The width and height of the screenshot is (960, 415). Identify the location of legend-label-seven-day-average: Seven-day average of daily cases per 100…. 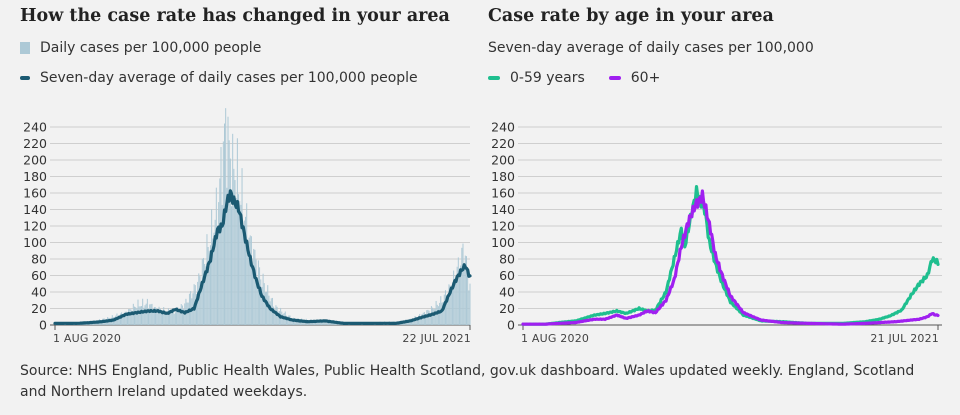
(229, 78).